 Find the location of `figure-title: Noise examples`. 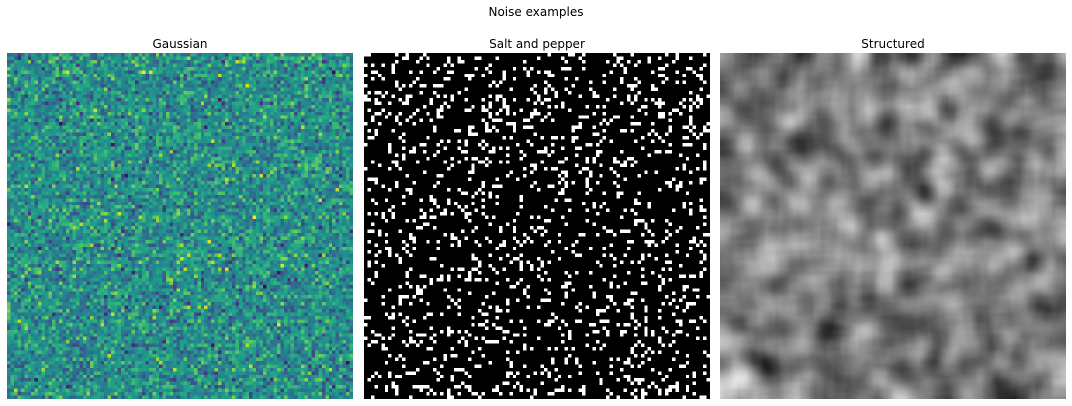

figure-title: Noise examples is located at coordinates (536, 12).